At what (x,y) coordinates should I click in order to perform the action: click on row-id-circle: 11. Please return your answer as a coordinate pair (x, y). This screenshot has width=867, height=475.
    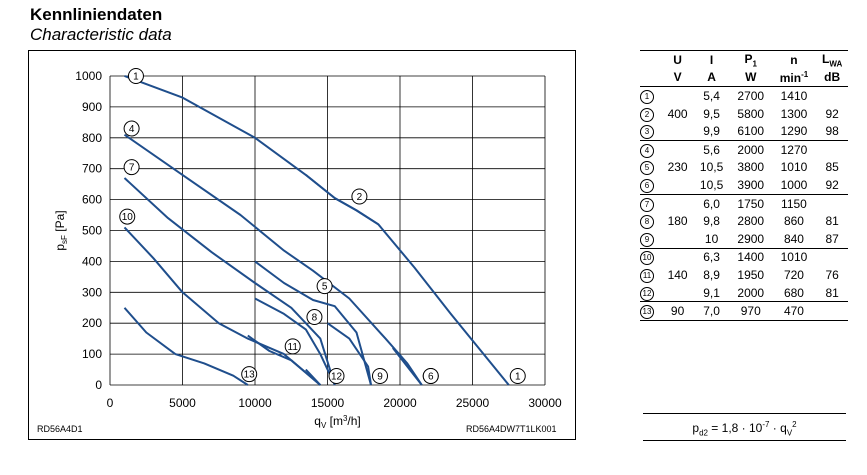
    Looking at the image, I should click on (647, 275).